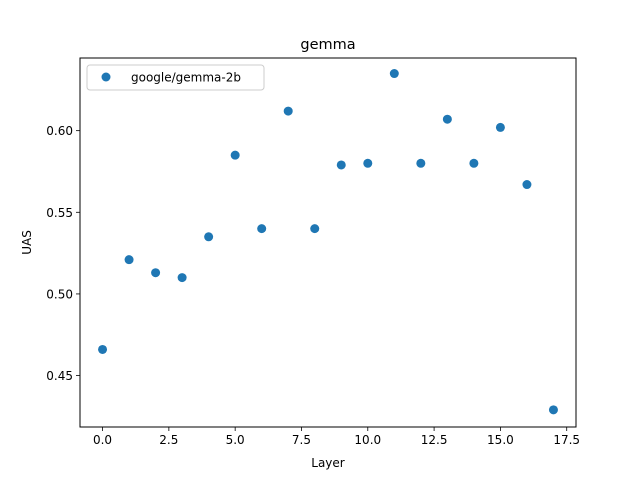 The height and width of the screenshot is (480, 640). Describe the element at coordinates (106, 77) in the screenshot. I see `legend-marker` at that location.